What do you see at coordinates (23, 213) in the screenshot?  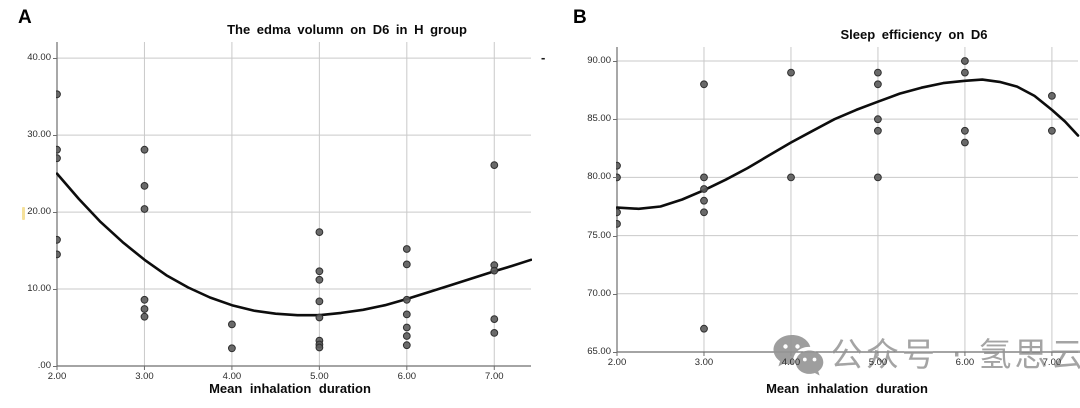 I see `yellow-highlight-artifact` at bounding box center [23, 213].